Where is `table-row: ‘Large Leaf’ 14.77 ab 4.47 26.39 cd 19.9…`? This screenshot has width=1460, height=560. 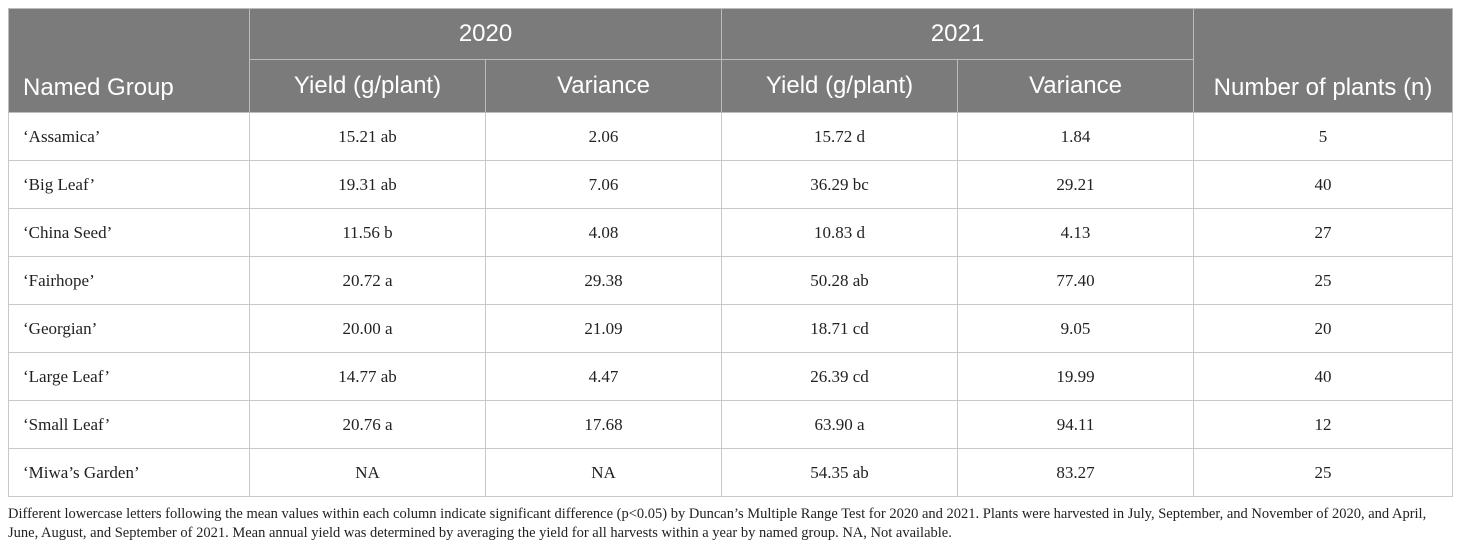 table-row: ‘Large Leaf’ 14.77 ab 4.47 26.39 cd 19.9… is located at coordinates (731, 376).